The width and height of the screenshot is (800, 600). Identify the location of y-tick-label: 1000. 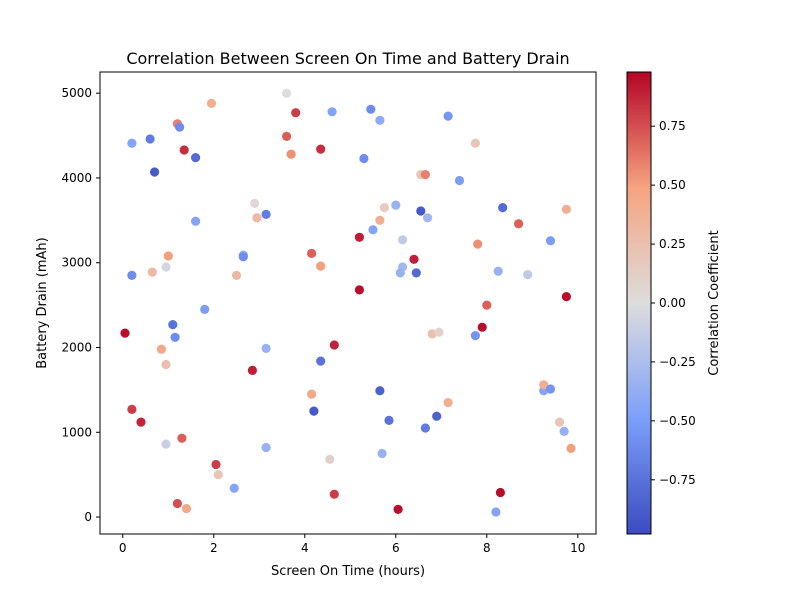
(76, 432).